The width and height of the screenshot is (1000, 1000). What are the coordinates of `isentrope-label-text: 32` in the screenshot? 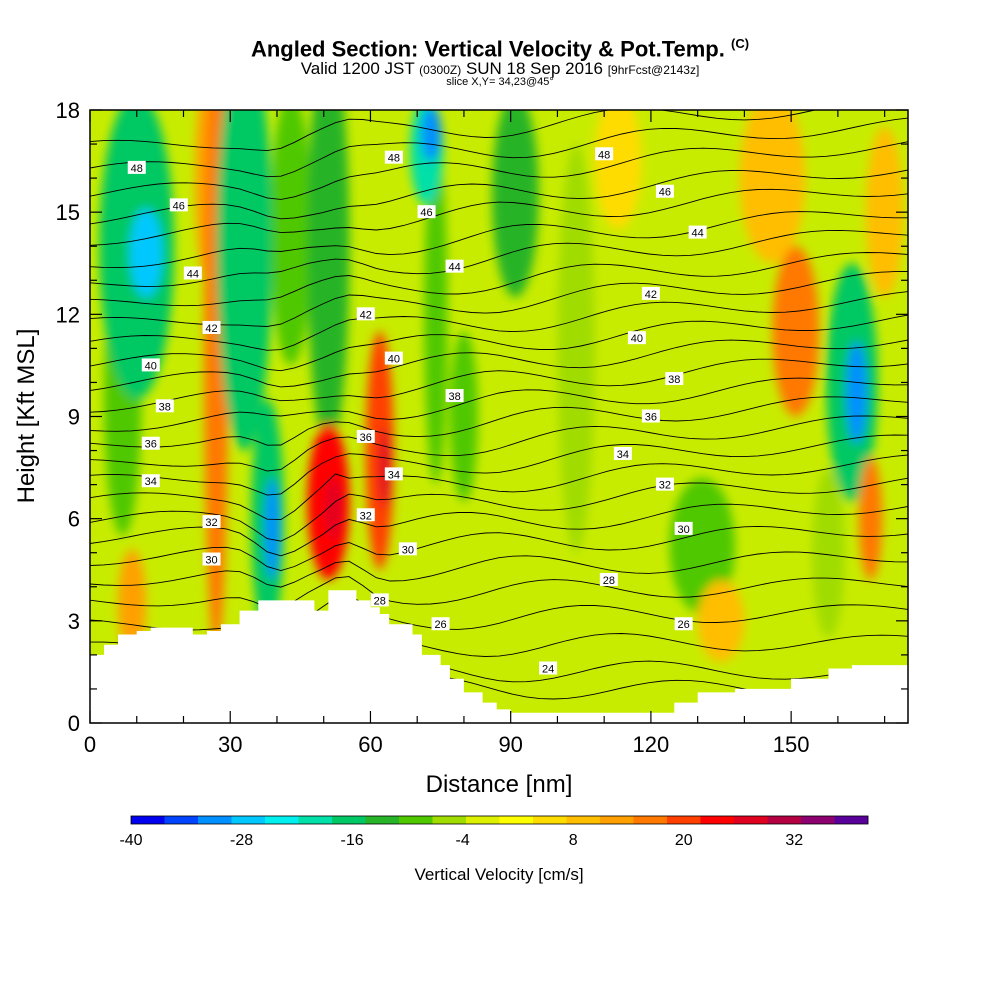 It's located at (665, 486).